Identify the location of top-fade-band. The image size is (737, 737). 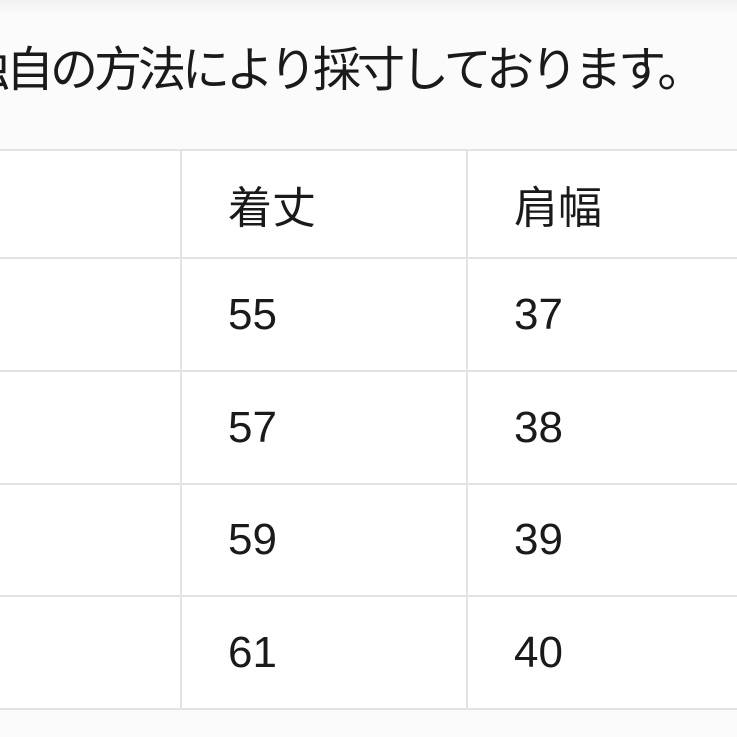
(368, 7).